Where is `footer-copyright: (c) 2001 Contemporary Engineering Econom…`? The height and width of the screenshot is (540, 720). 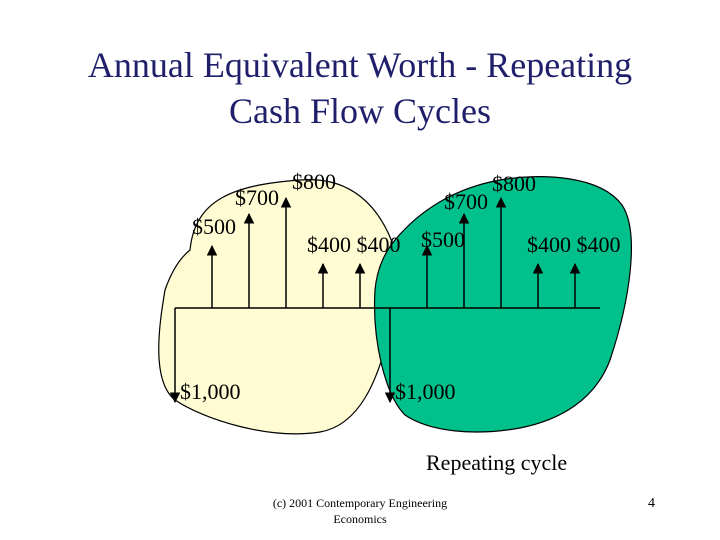
footer-copyright: (c) 2001 Contemporary Engineering Econom… is located at coordinates (360, 511).